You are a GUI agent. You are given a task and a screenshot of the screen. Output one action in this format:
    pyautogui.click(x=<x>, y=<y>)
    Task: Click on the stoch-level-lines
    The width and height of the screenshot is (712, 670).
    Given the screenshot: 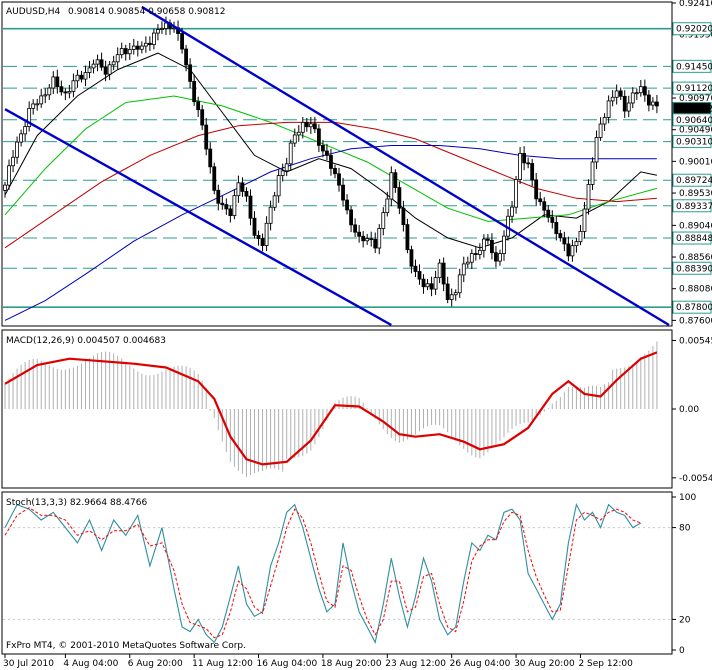 What is the action you would take?
    pyautogui.click(x=337, y=573)
    